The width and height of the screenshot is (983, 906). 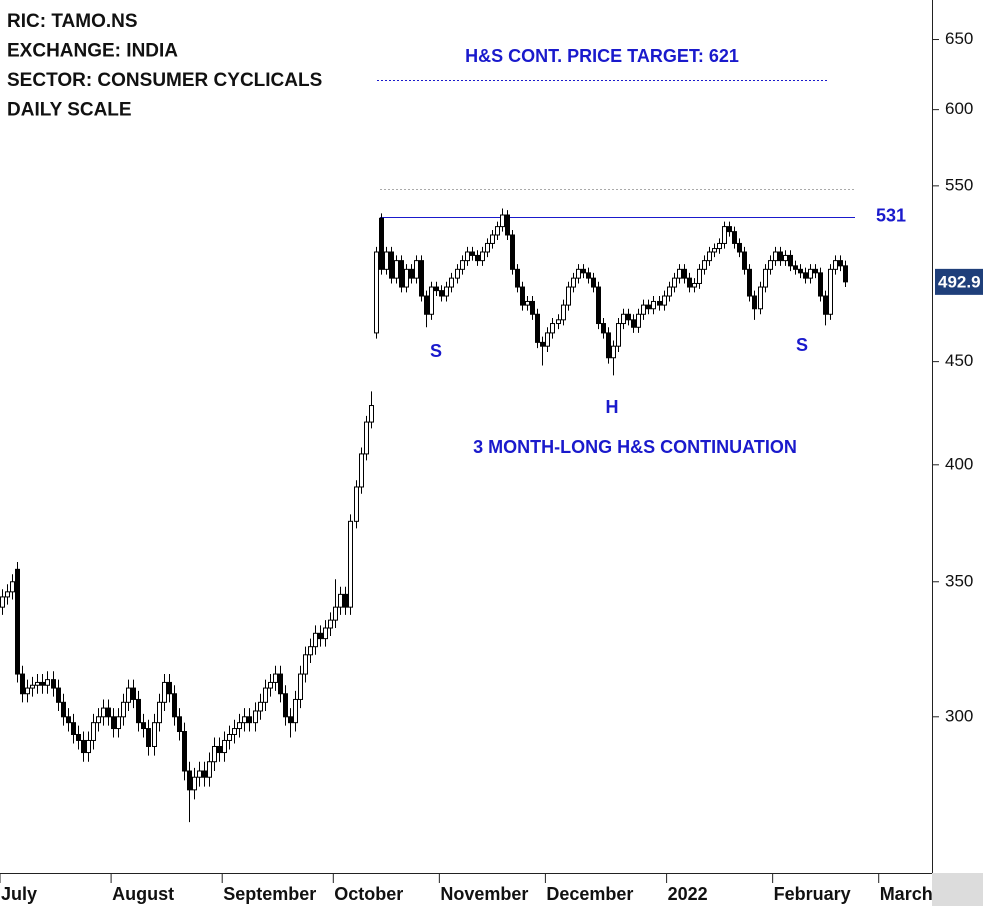 I want to click on annotation: S, so click(x=802, y=345).